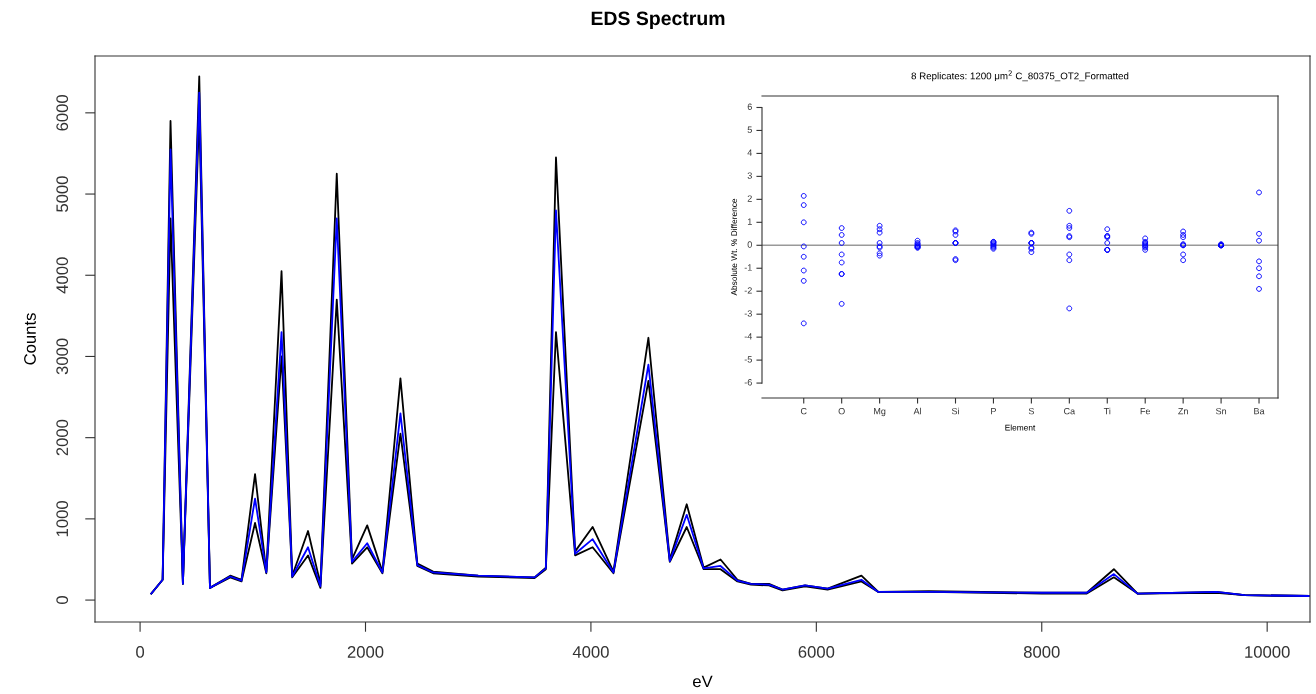  What do you see at coordinates (993, 411) in the screenshot?
I see `x-tick-label: P` at bounding box center [993, 411].